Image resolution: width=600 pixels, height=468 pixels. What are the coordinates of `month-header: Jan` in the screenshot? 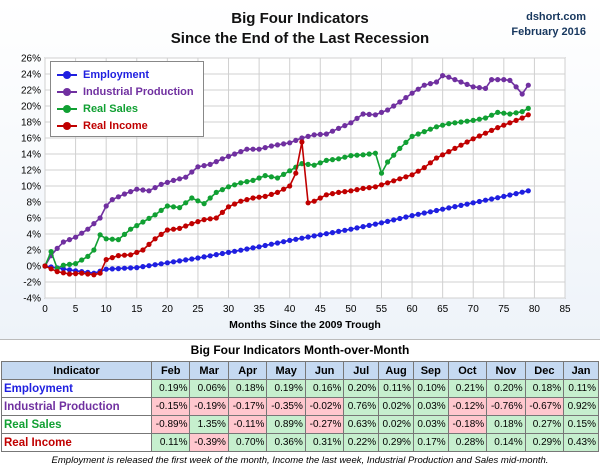 It's located at (581, 370).